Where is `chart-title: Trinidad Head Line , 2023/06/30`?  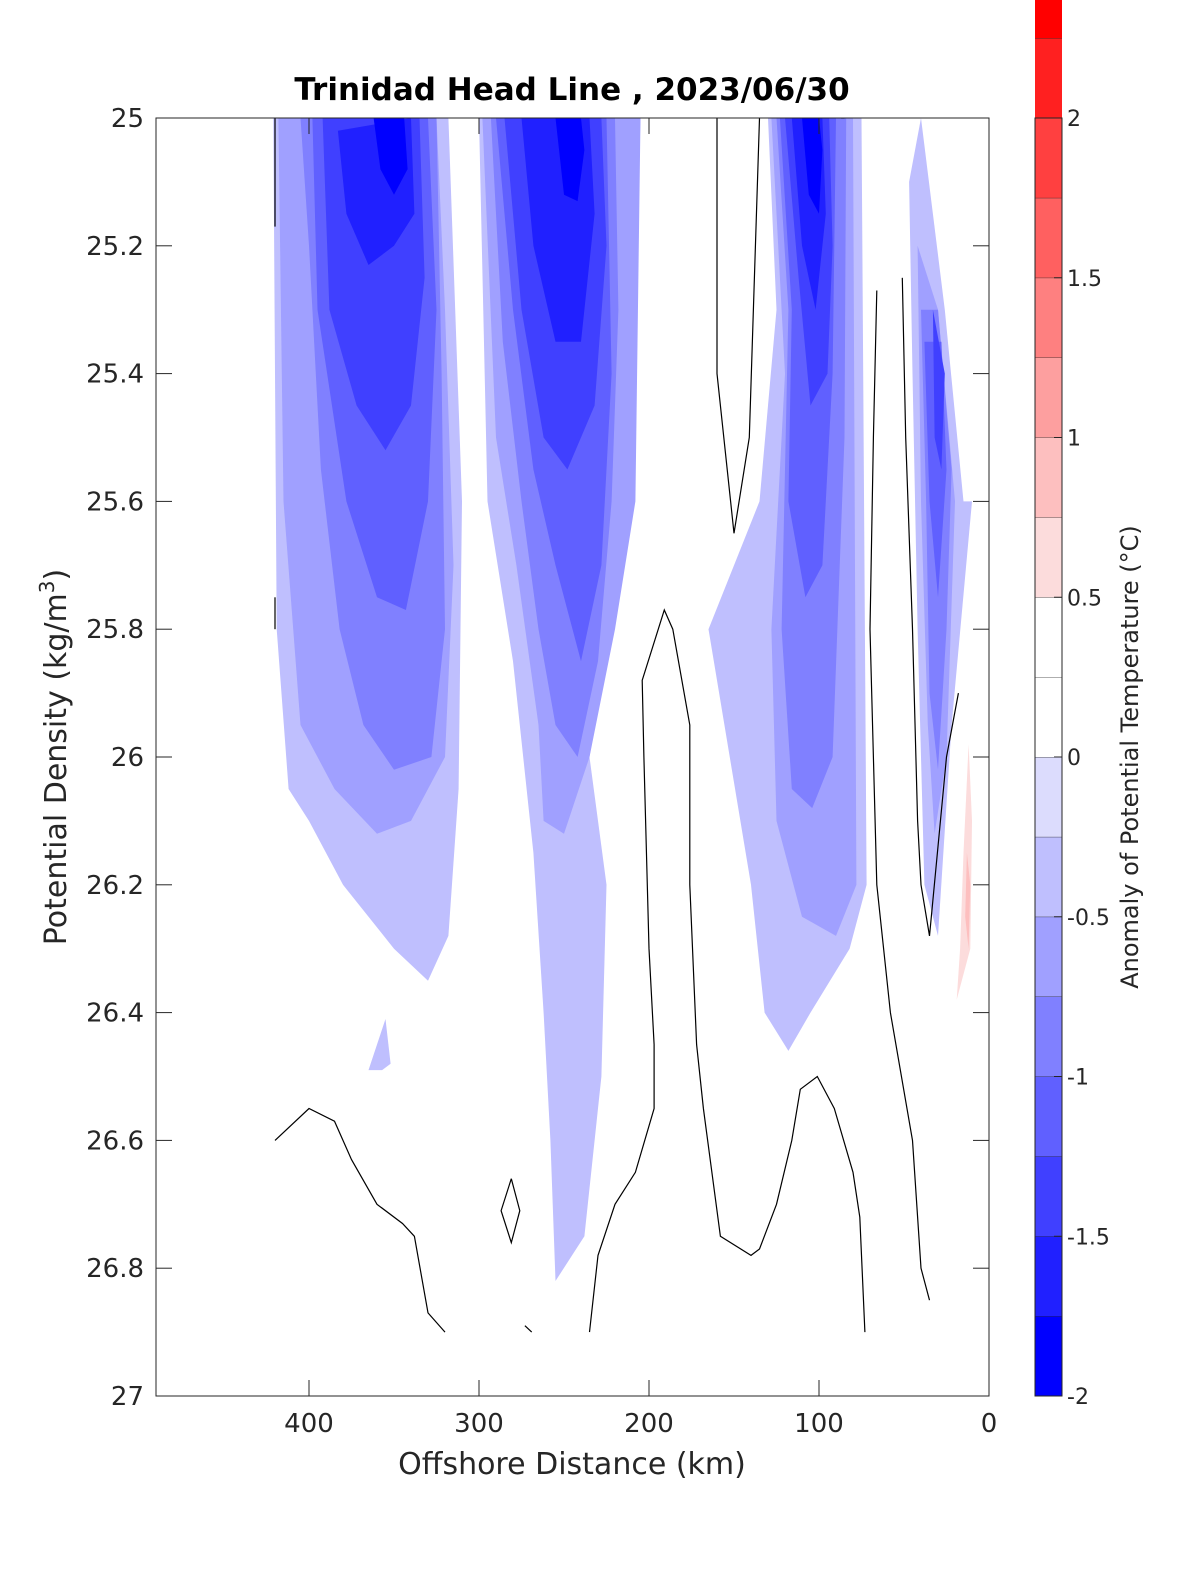
chart-title: Trinidad Head Line , 2023/06/30 is located at coordinates (571, 90).